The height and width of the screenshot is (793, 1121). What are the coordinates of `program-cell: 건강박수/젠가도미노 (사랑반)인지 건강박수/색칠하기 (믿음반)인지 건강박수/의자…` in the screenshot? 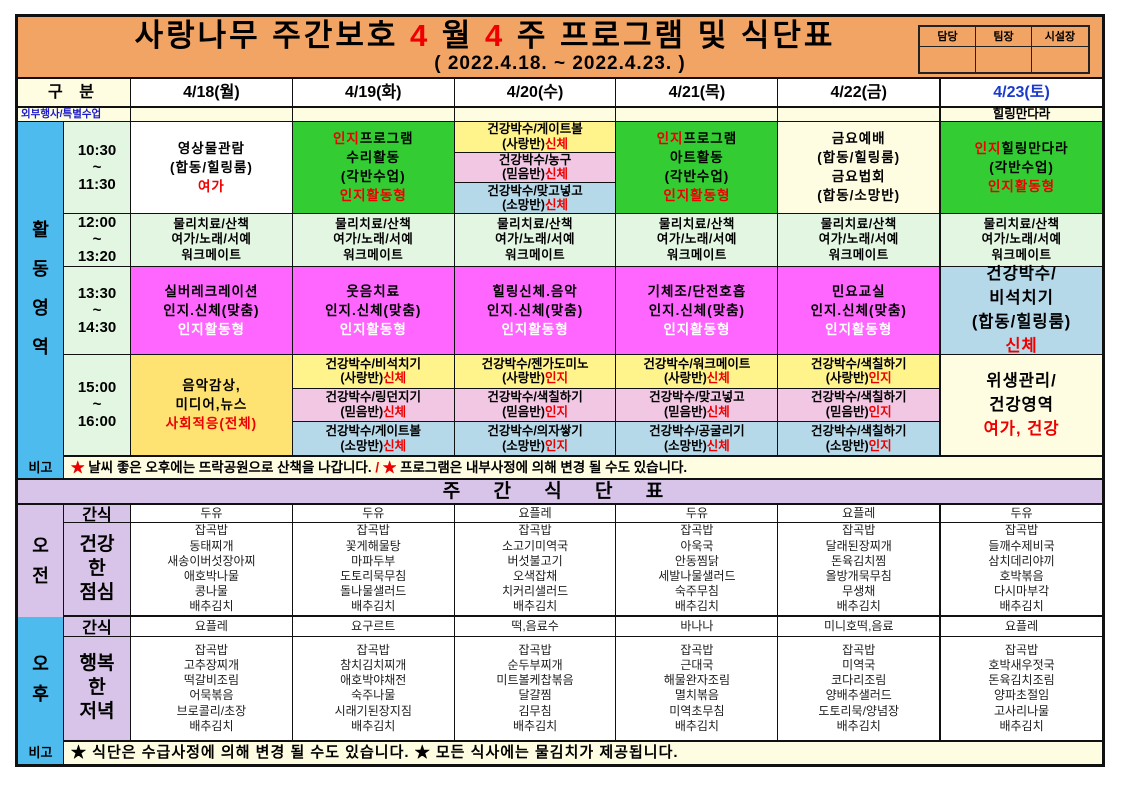 It's located at (535, 404).